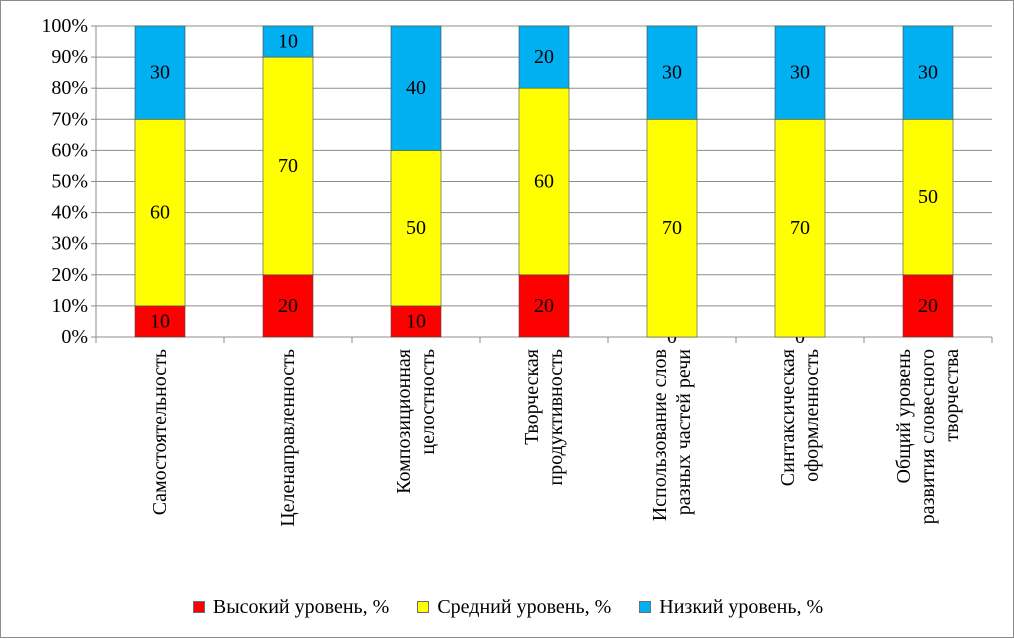 The height and width of the screenshot is (639, 1014). I want to click on legend-item: Высокий уровень, %, so click(291, 607).